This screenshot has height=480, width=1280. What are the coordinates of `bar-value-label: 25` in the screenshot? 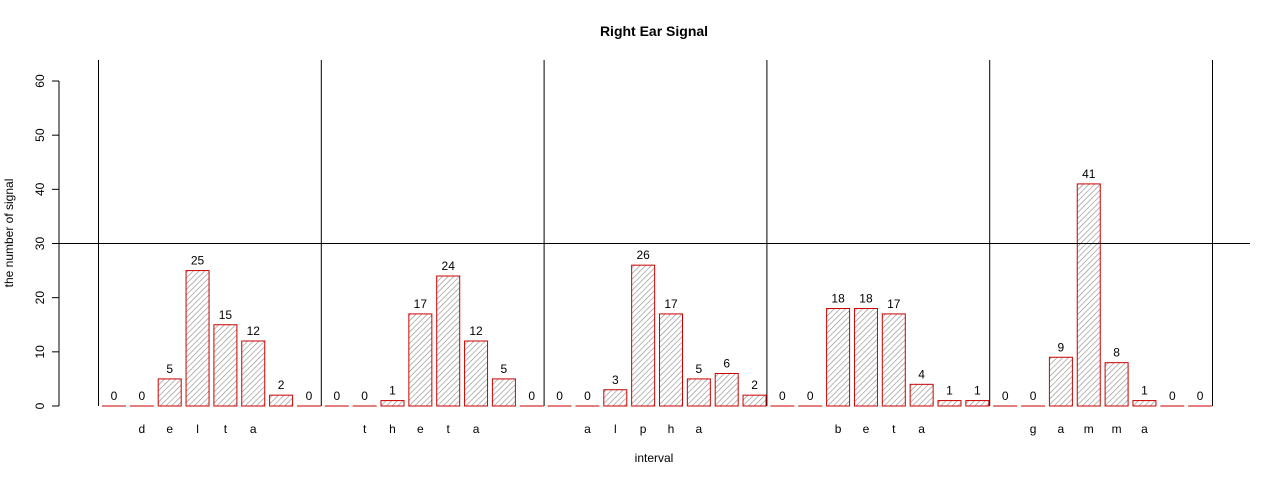 It's located at (198, 261).